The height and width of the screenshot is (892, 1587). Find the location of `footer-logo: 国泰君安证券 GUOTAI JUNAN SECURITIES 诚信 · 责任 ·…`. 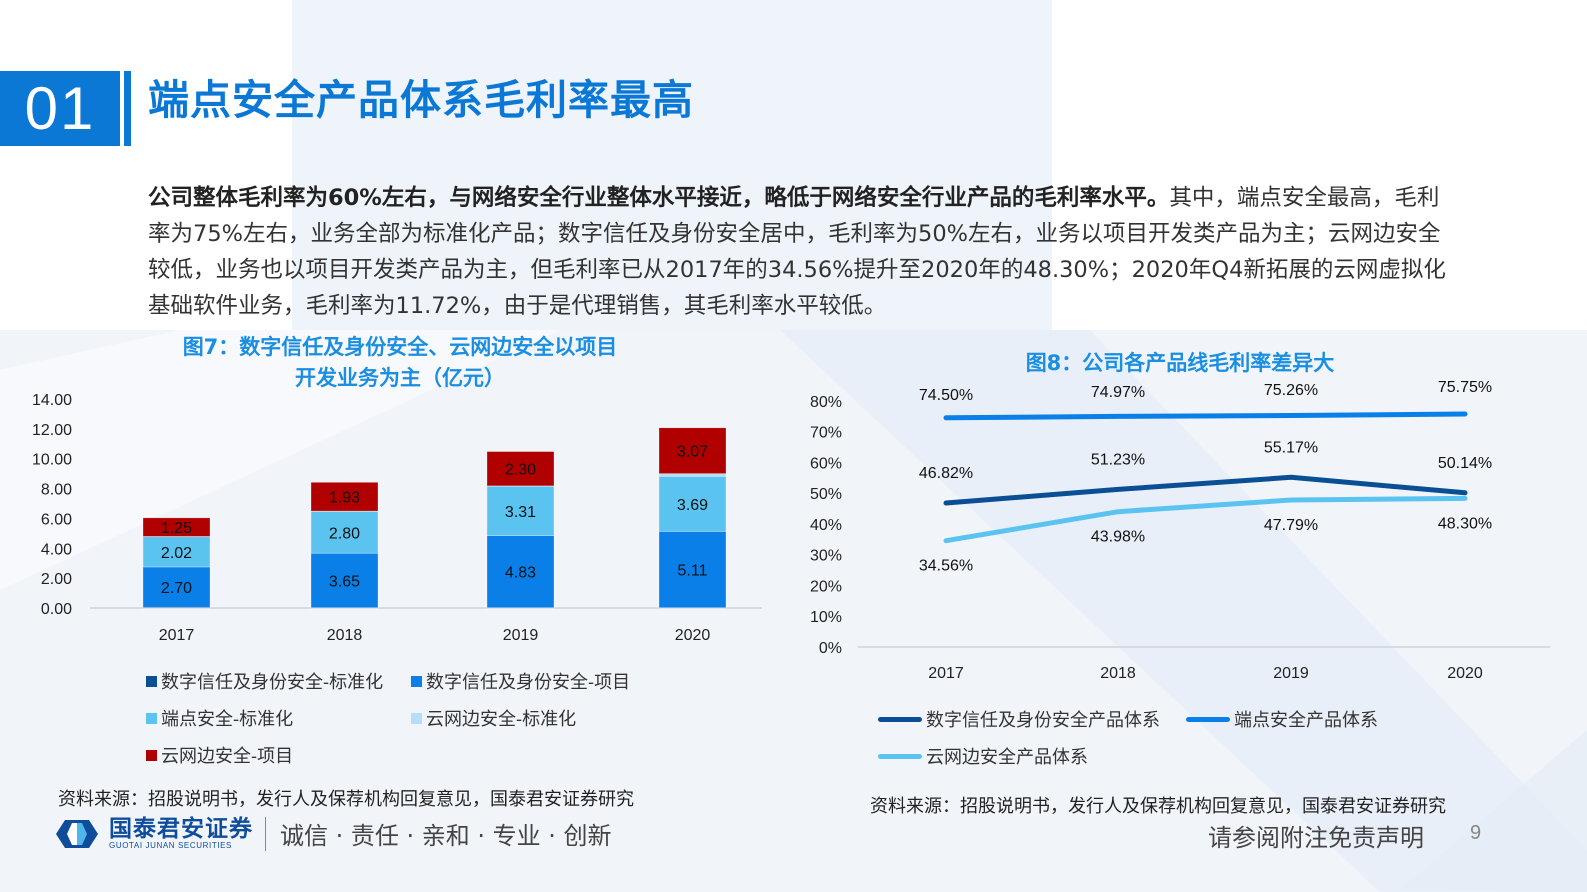

footer-logo: 国泰君安证券 GUOTAI JUNAN SECURITIES 诚信 · 责任 ·… is located at coordinates (333, 833).